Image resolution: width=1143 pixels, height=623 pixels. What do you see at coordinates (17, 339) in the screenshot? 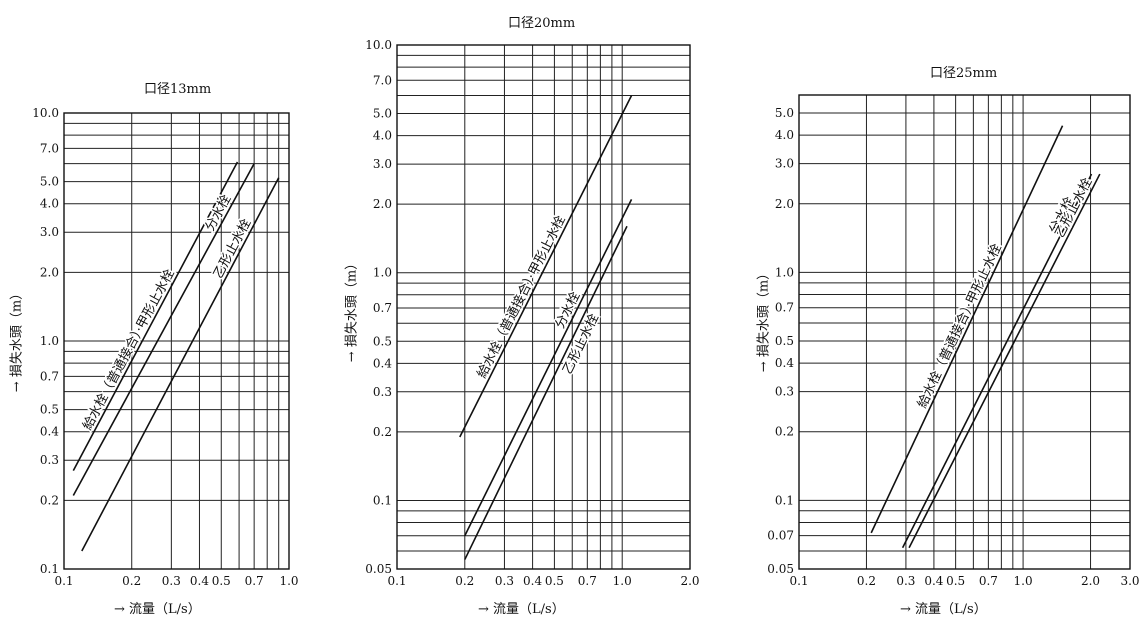
I see `ylabel-13mm: → 損失水頭（m）` at bounding box center [17, 339].